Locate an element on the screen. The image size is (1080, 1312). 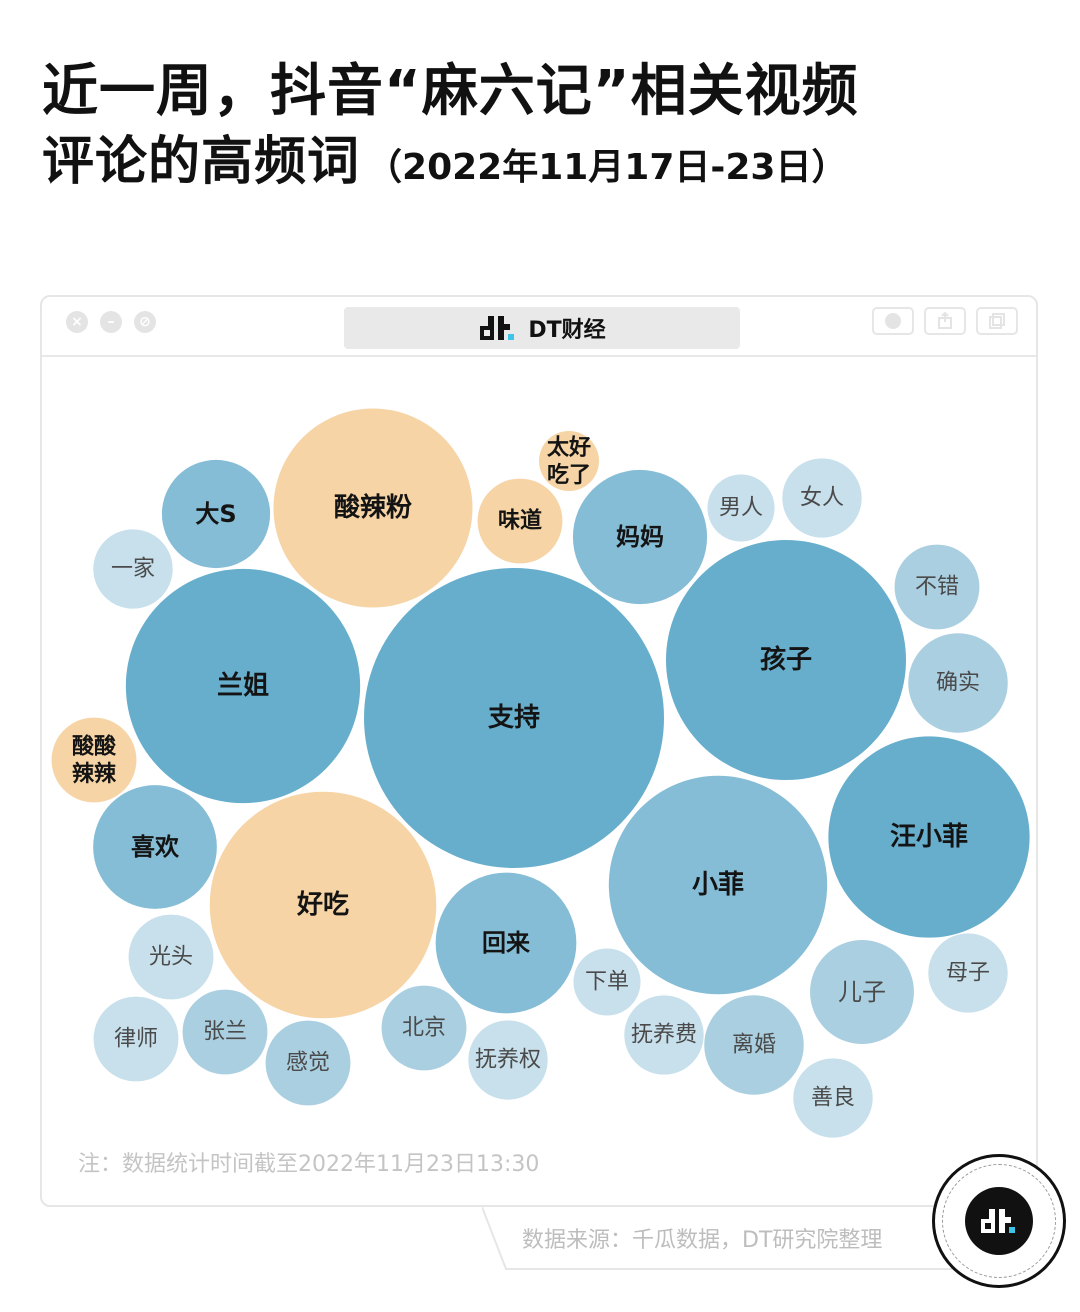
bubble-label-10: 儿子 is located at coordinates (862, 992).